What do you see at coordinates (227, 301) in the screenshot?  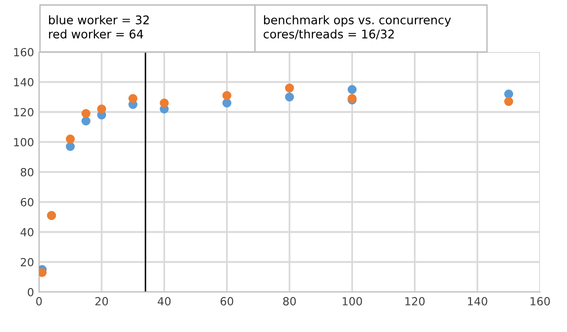 I see `x-tick-label: 60` at bounding box center [227, 301].